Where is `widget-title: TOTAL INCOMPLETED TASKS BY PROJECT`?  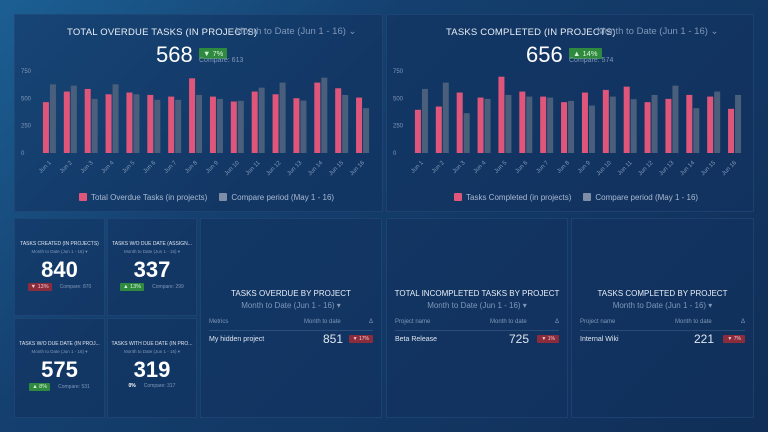 widget-title: TOTAL INCOMPLETED TASKS BY PROJECT is located at coordinates (477, 293).